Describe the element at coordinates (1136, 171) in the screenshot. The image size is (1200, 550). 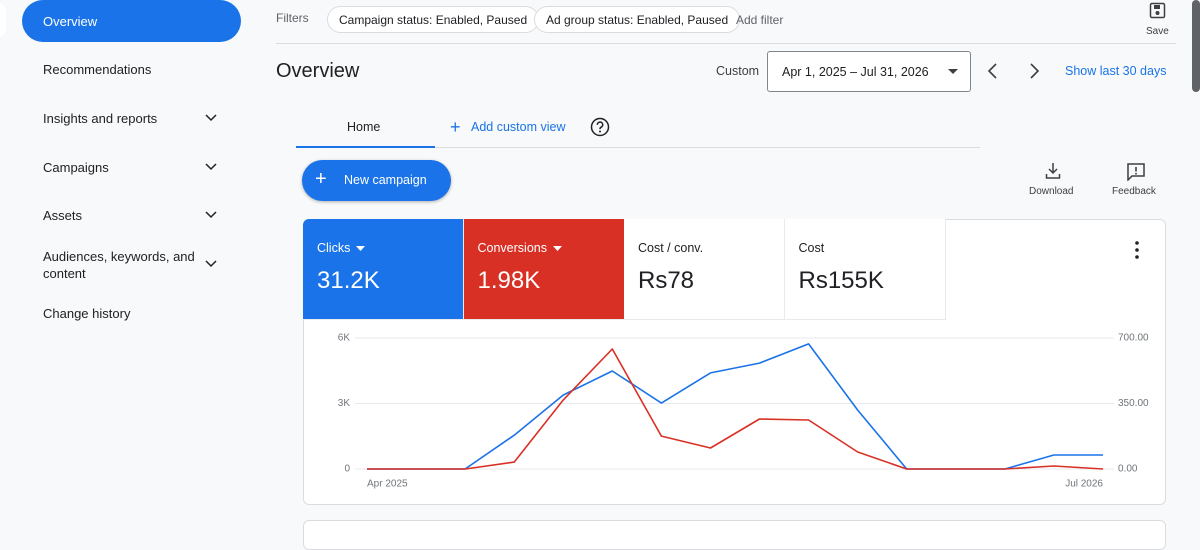
I see `feedback-icon` at that location.